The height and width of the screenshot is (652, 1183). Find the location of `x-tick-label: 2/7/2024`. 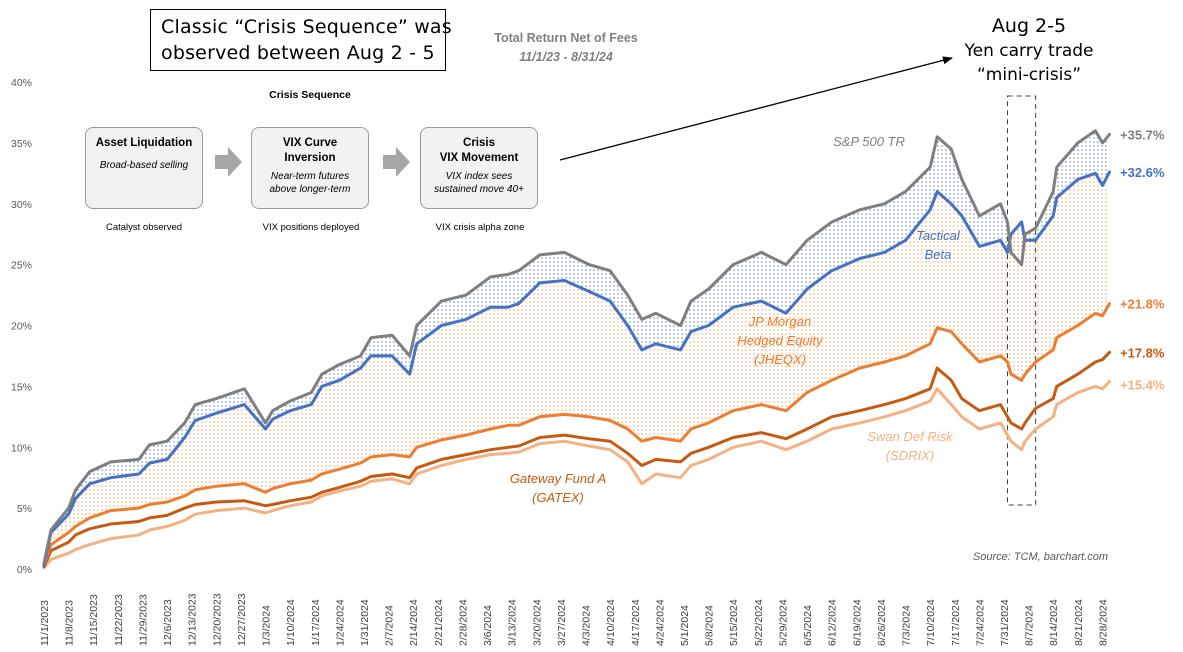

x-tick-label: 2/7/2024 is located at coordinates (390, 625).